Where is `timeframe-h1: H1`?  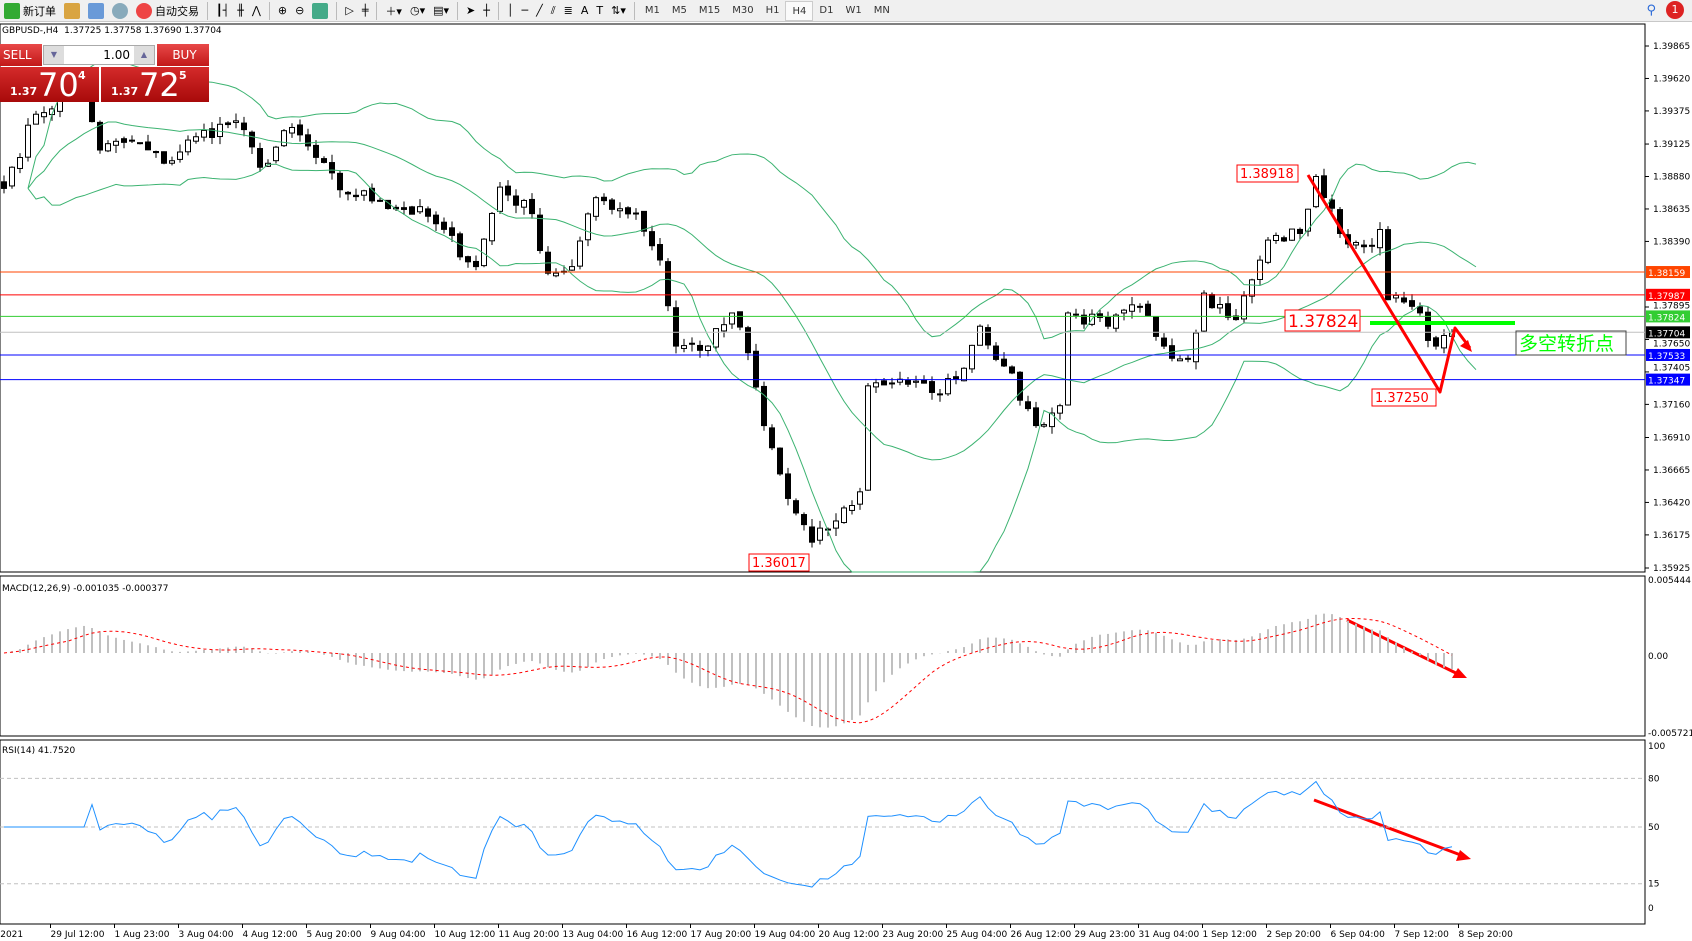
timeframe-h1: H1 is located at coordinates (772, 10).